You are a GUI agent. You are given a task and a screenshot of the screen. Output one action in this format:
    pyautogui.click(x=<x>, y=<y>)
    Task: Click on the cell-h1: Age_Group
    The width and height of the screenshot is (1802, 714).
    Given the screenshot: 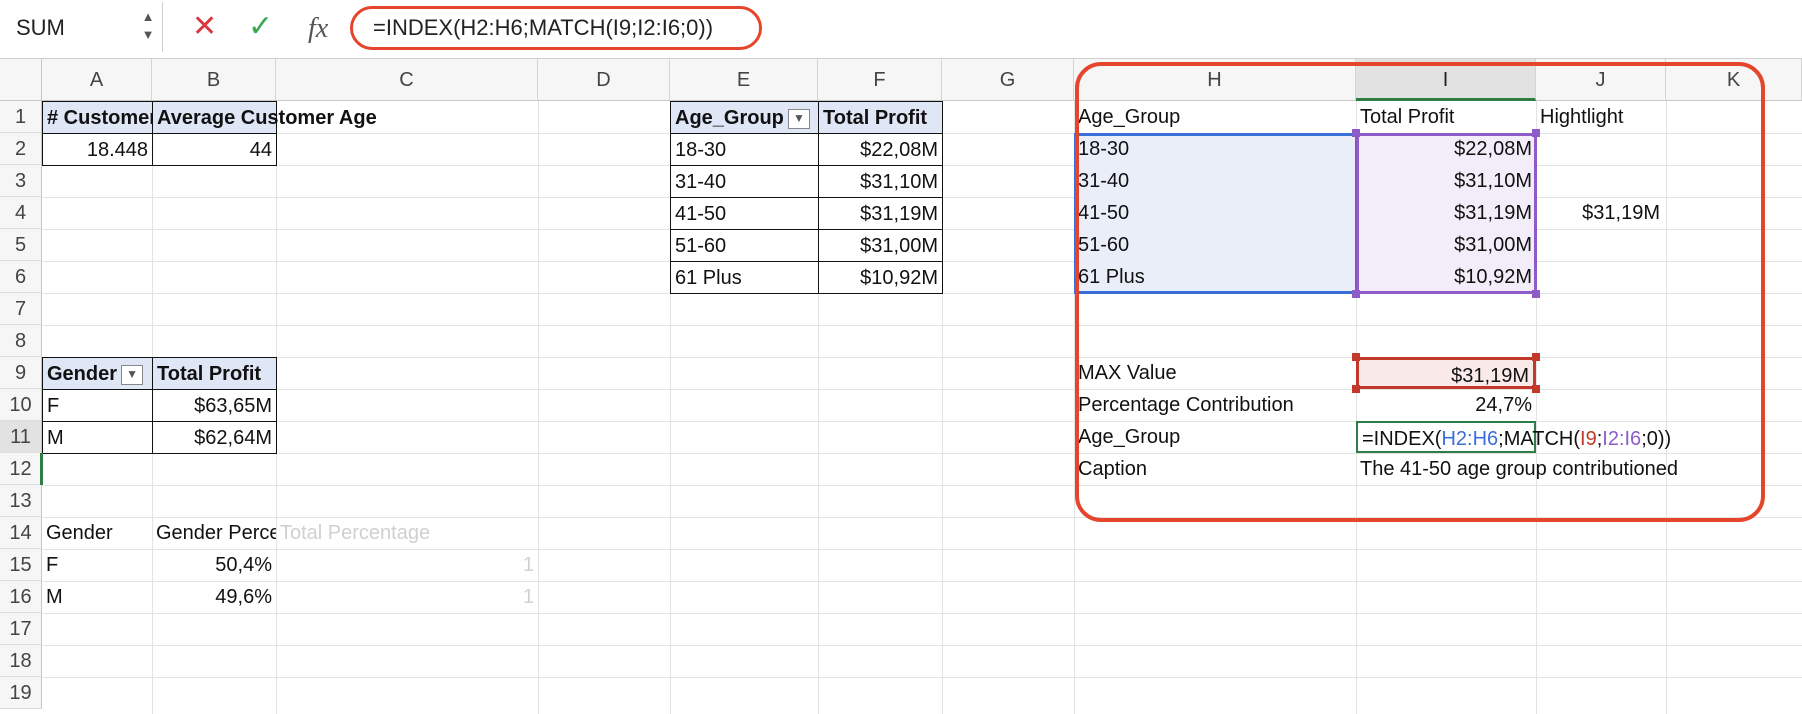 What is the action you would take?
    pyautogui.click(x=1129, y=117)
    